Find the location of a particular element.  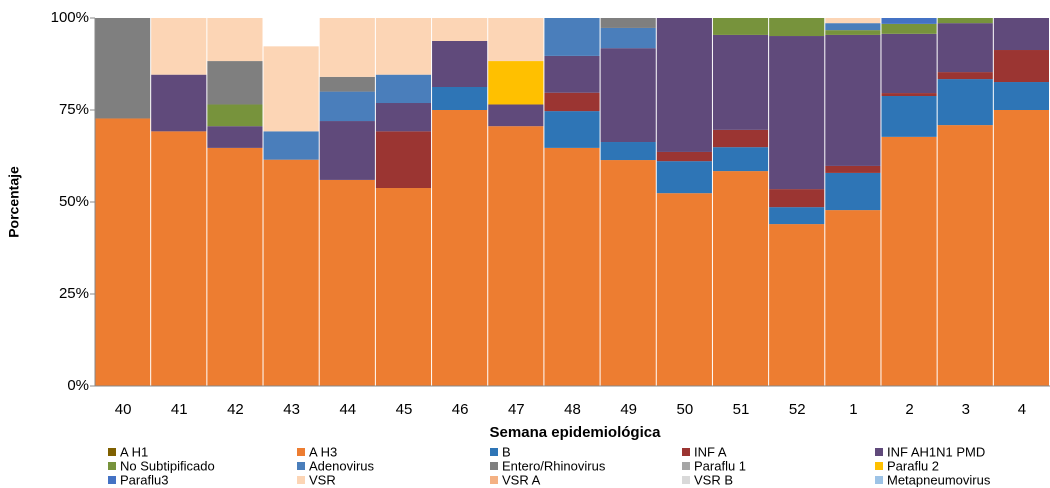

legend-label: VSR A is located at coordinates (521, 479).